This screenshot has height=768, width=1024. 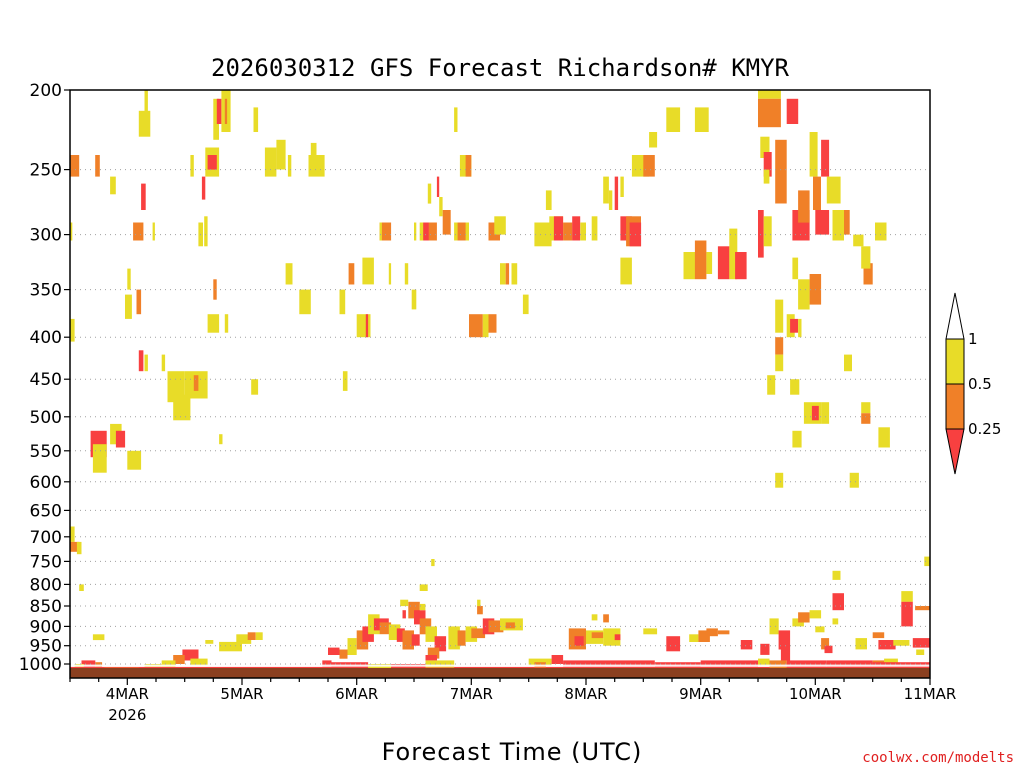 What do you see at coordinates (46, 562) in the screenshot?
I see `y-tick-label: 750` at bounding box center [46, 562].